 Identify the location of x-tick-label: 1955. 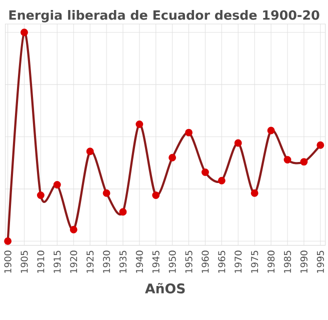
(188, 261).